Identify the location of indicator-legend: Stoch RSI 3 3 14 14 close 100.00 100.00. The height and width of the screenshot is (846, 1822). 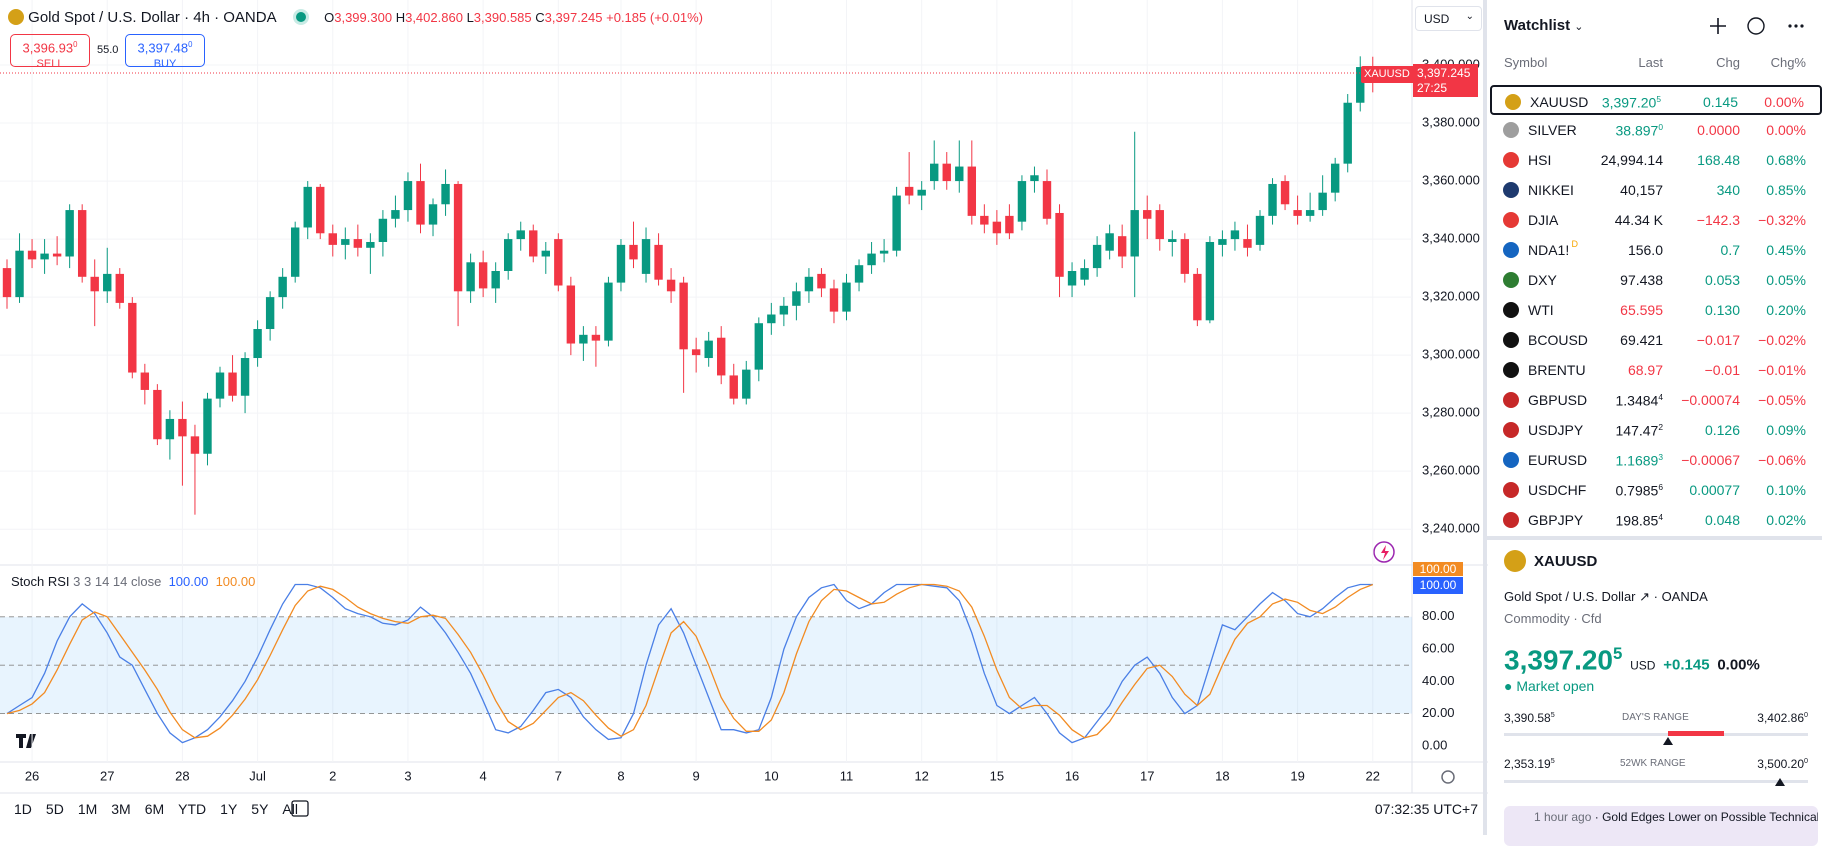
(133, 581).